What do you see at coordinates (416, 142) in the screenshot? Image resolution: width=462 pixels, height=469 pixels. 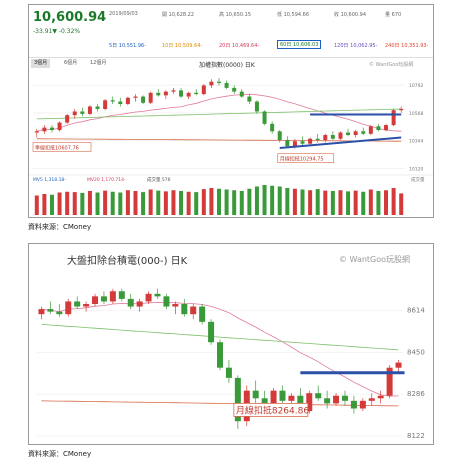 I see `y-tick-label: 10344` at bounding box center [416, 142].